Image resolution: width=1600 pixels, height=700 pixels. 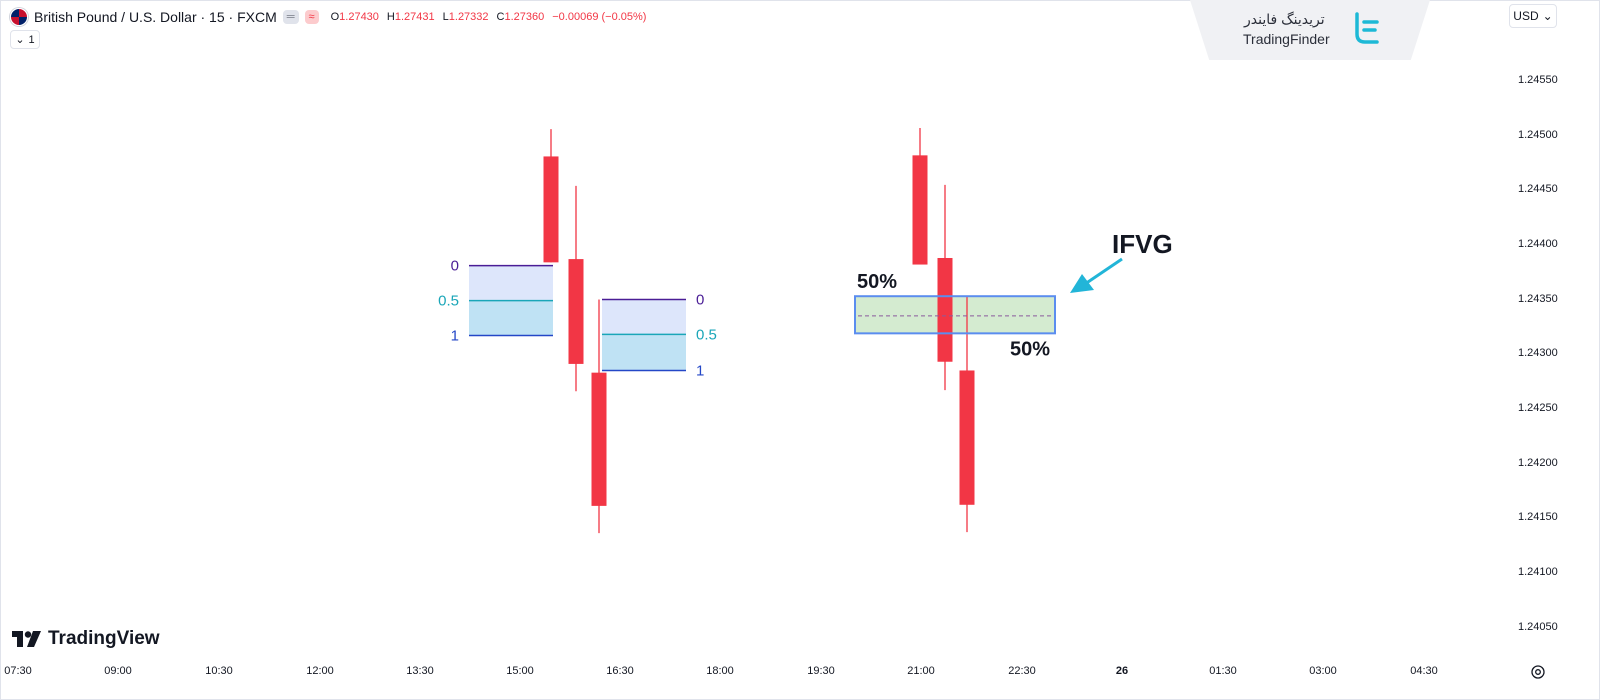 I want to click on time-label: 10:30, so click(x=219, y=671).